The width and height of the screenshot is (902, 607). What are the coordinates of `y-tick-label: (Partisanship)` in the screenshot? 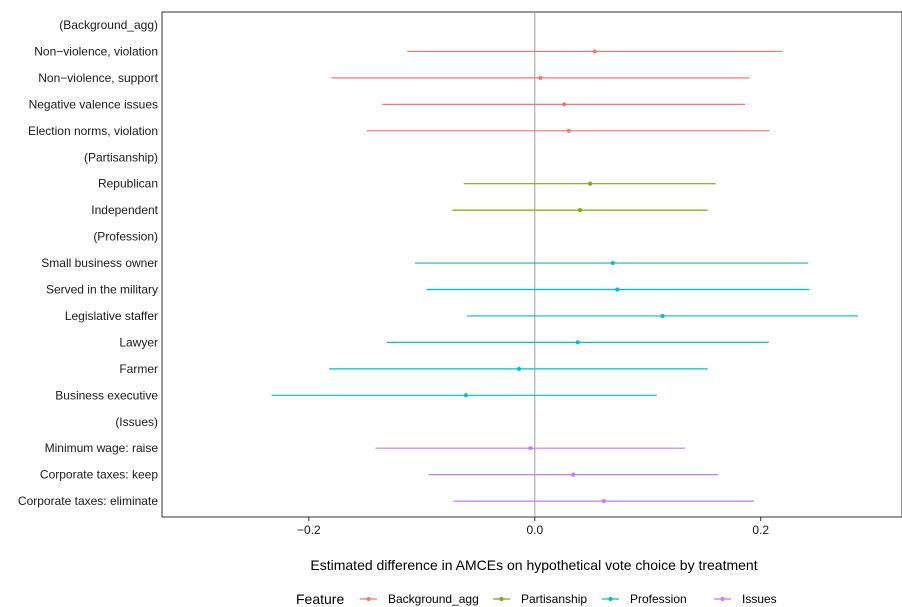 It's located at (121, 157).